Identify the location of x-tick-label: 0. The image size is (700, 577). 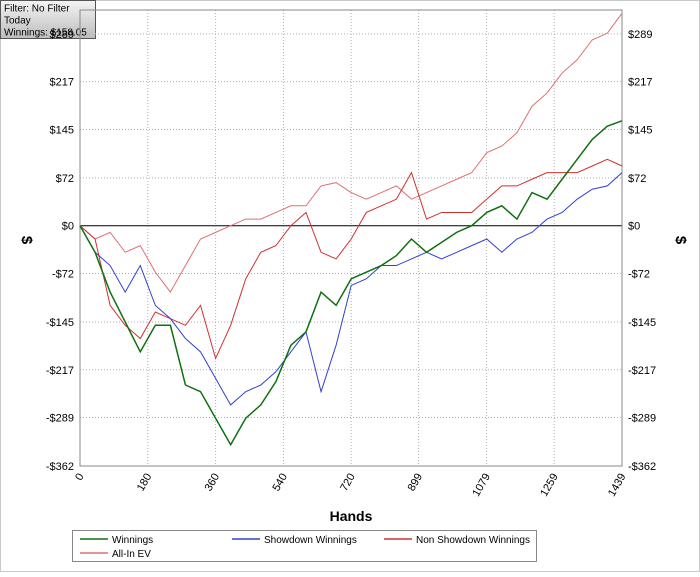
(79, 477).